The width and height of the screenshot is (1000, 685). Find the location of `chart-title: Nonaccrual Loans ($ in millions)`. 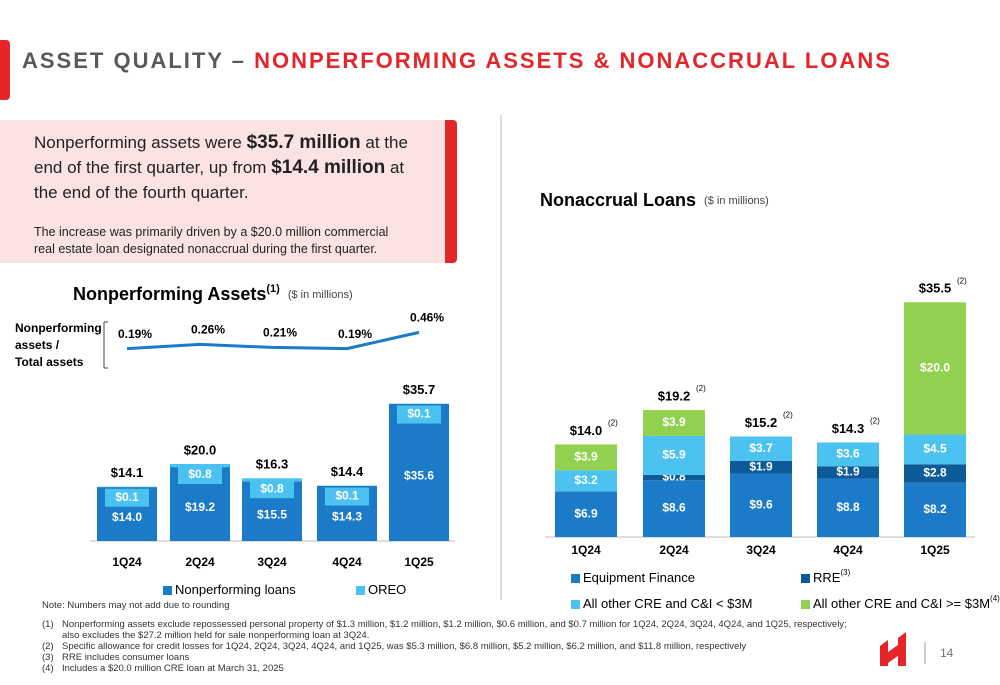

chart-title: Nonaccrual Loans ($ in millions) is located at coordinates (654, 200).